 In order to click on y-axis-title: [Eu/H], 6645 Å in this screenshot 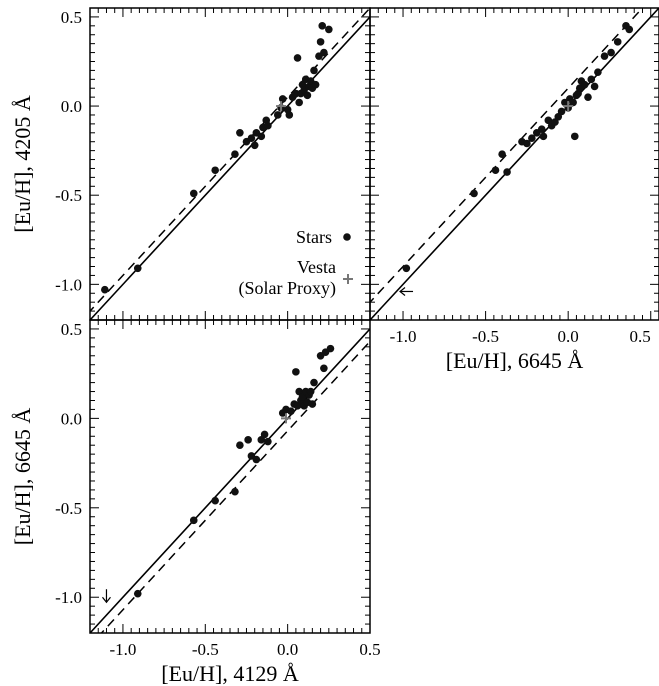, I will do `click(22, 477)`.